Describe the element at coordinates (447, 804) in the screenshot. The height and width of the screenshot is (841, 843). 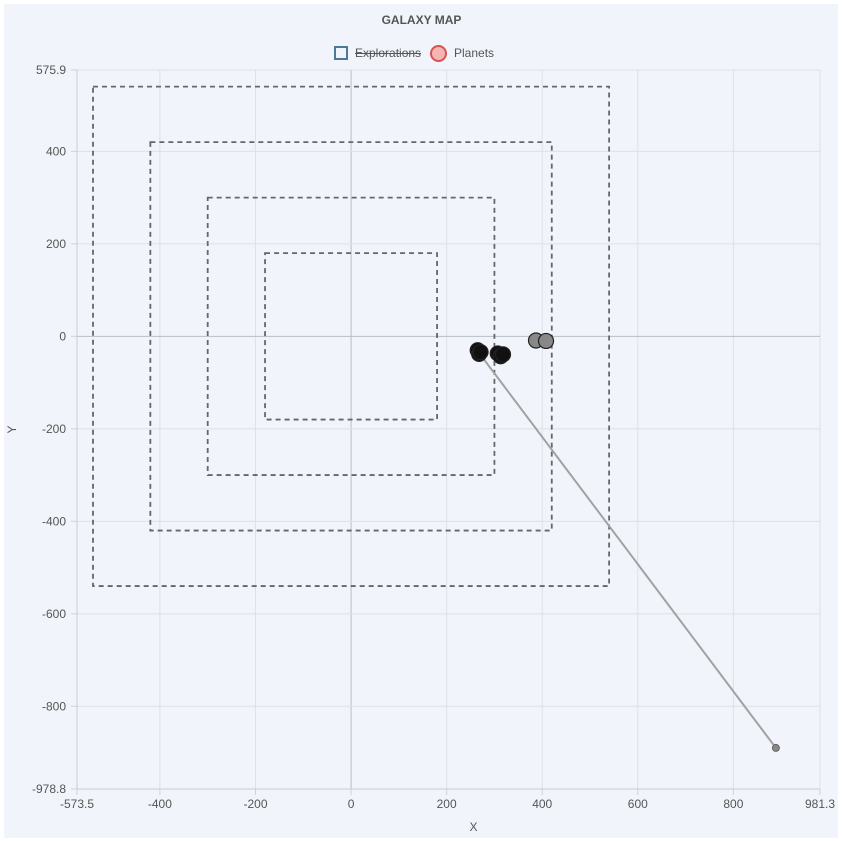
I see `x-tick-label: 200` at that location.